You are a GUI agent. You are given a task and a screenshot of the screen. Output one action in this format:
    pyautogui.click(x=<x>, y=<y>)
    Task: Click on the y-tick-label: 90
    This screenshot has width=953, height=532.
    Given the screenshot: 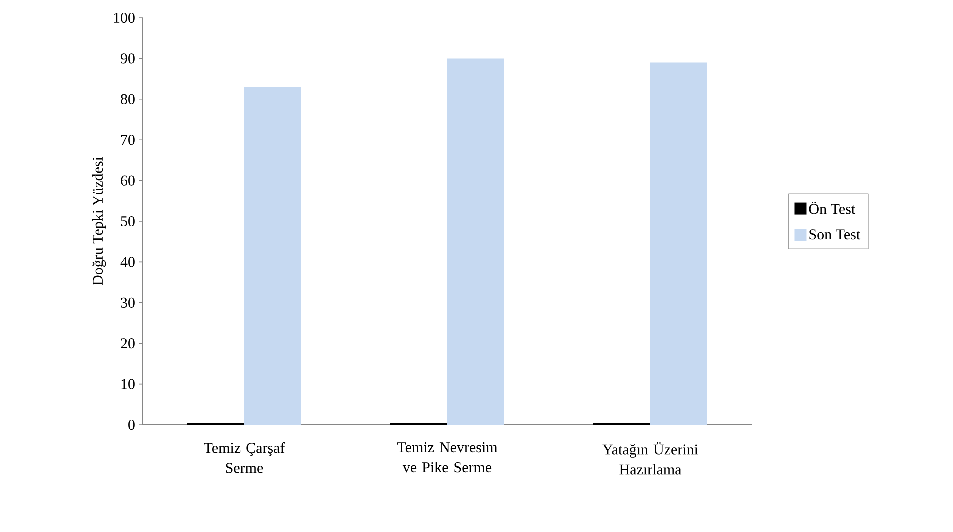 What is the action you would take?
    pyautogui.click(x=127, y=59)
    